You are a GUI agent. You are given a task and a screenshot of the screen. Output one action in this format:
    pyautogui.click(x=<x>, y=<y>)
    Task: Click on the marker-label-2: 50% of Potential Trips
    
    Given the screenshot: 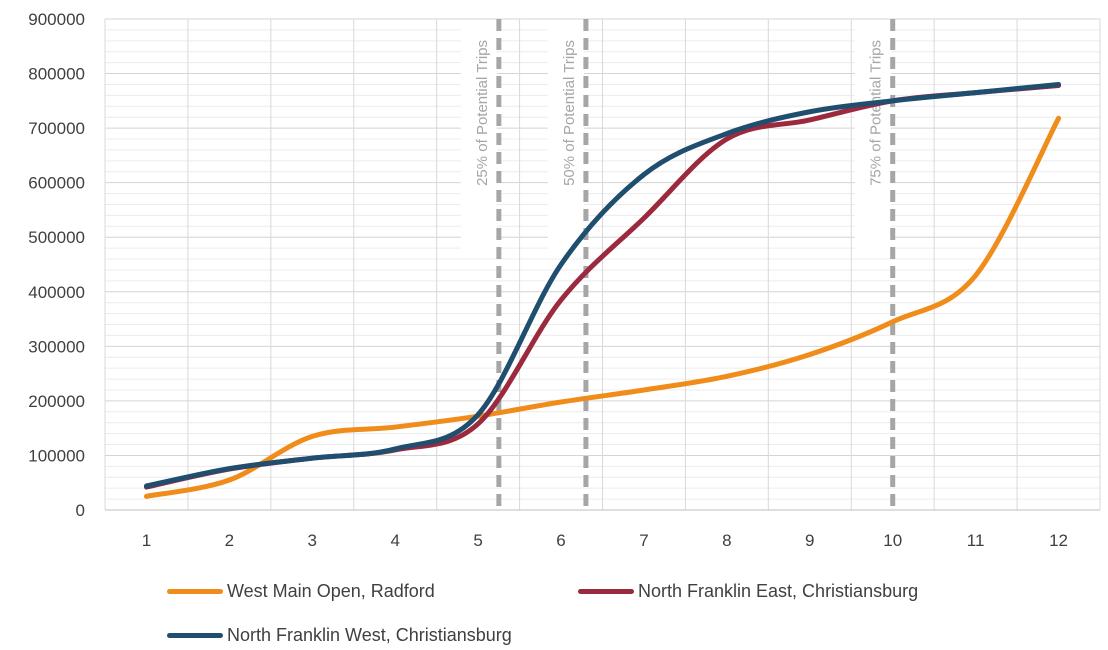 What is the action you would take?
    pyautogui.click(x=569, y=113)
    